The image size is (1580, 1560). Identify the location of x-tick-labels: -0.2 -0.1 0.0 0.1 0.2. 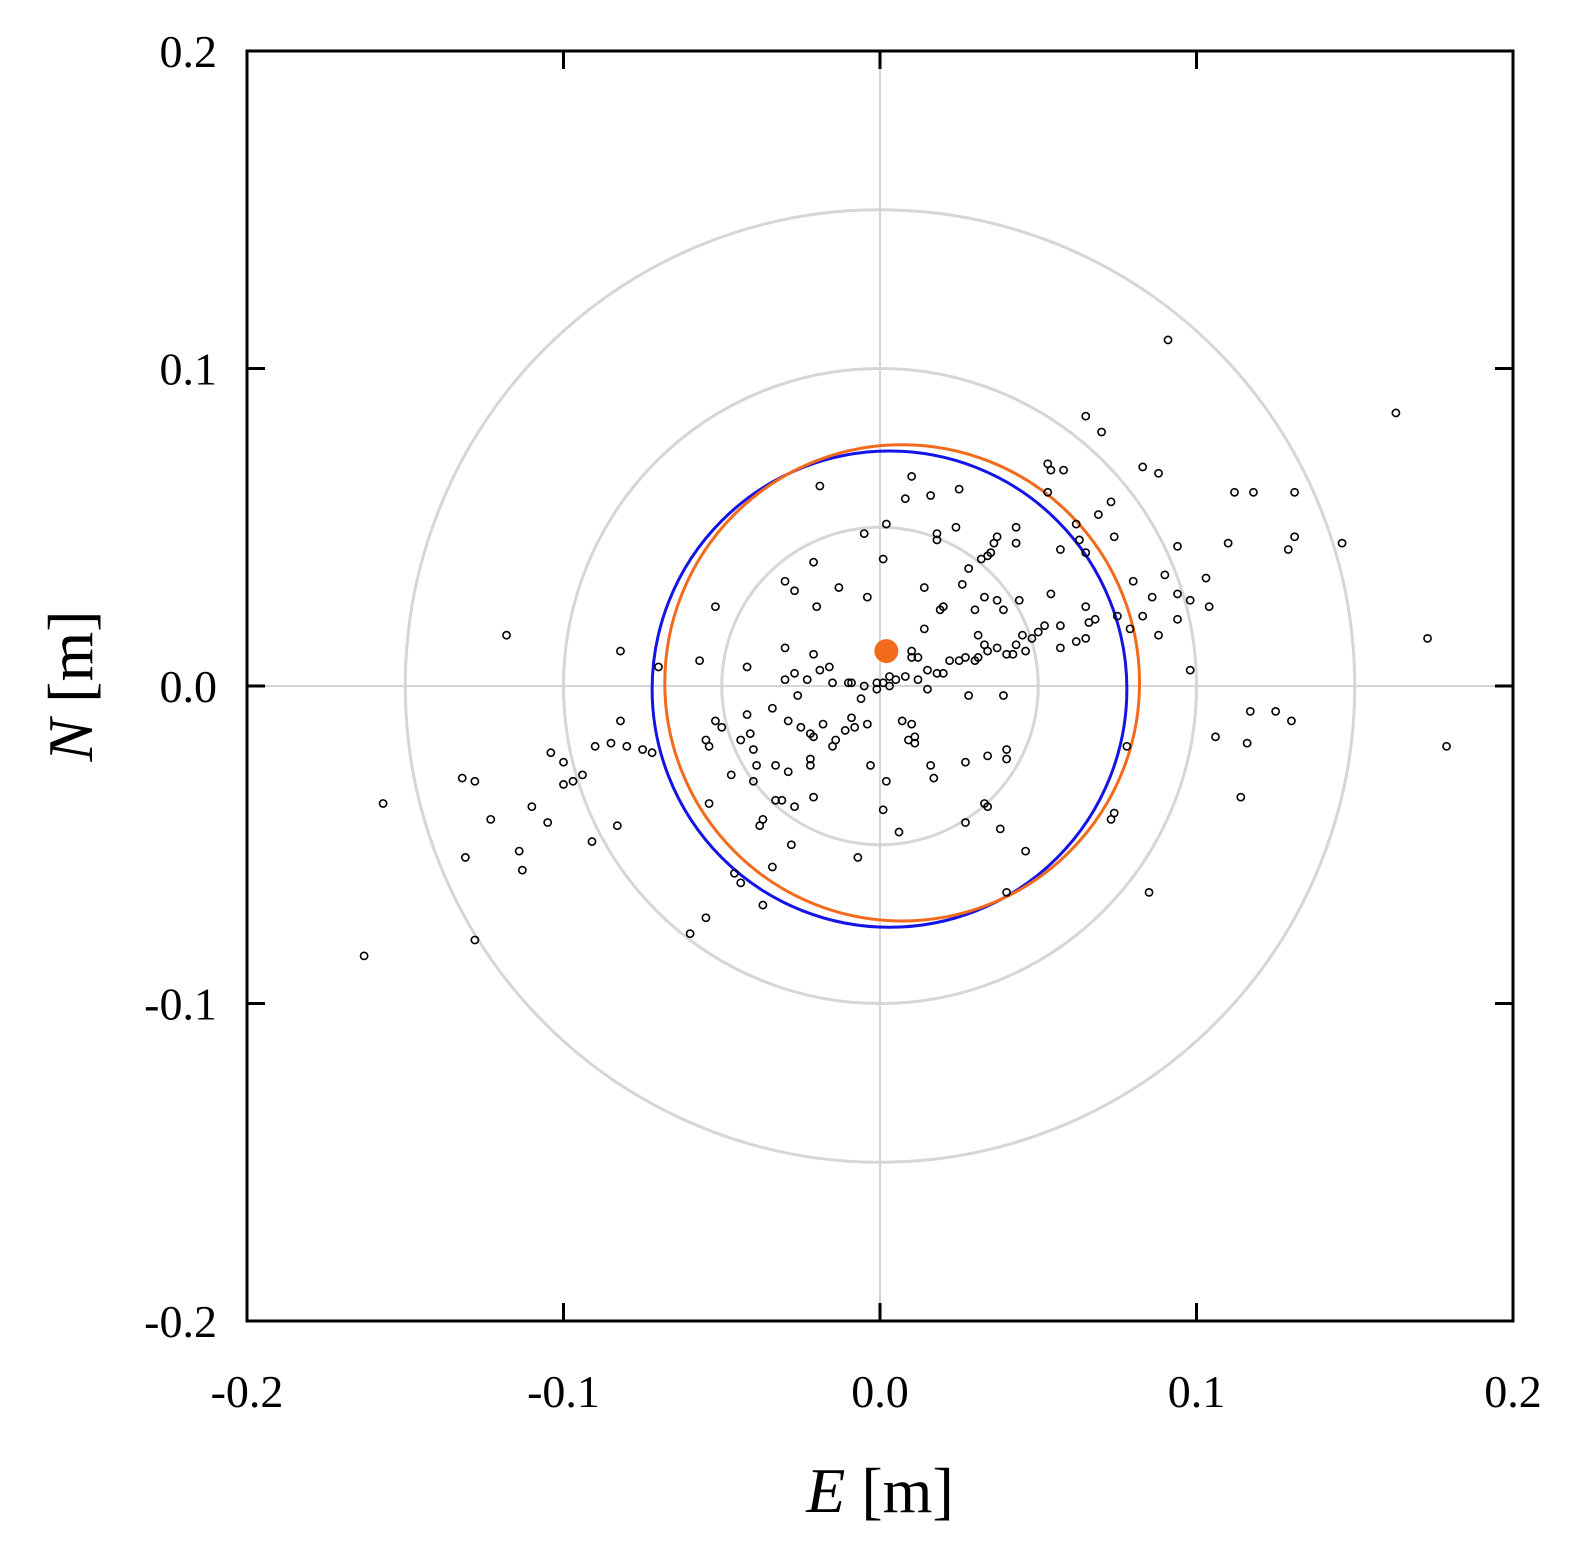
(876, 1391).